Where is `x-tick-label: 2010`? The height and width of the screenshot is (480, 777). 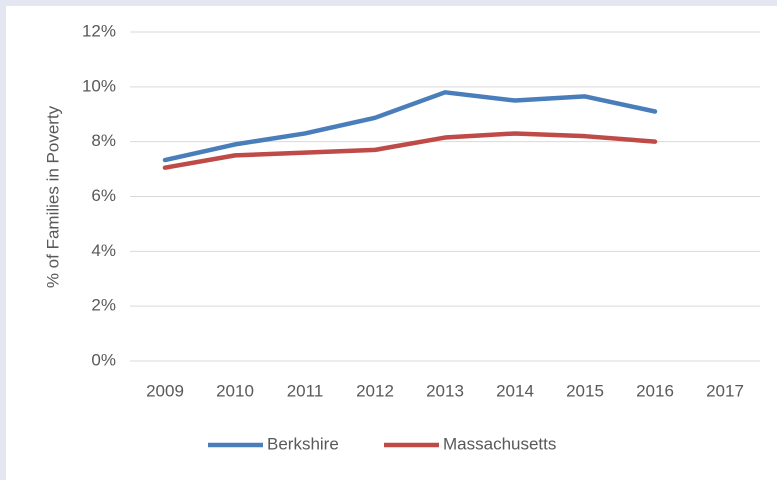 x-tick-label: 2010 is located at coordinates (235, 390).